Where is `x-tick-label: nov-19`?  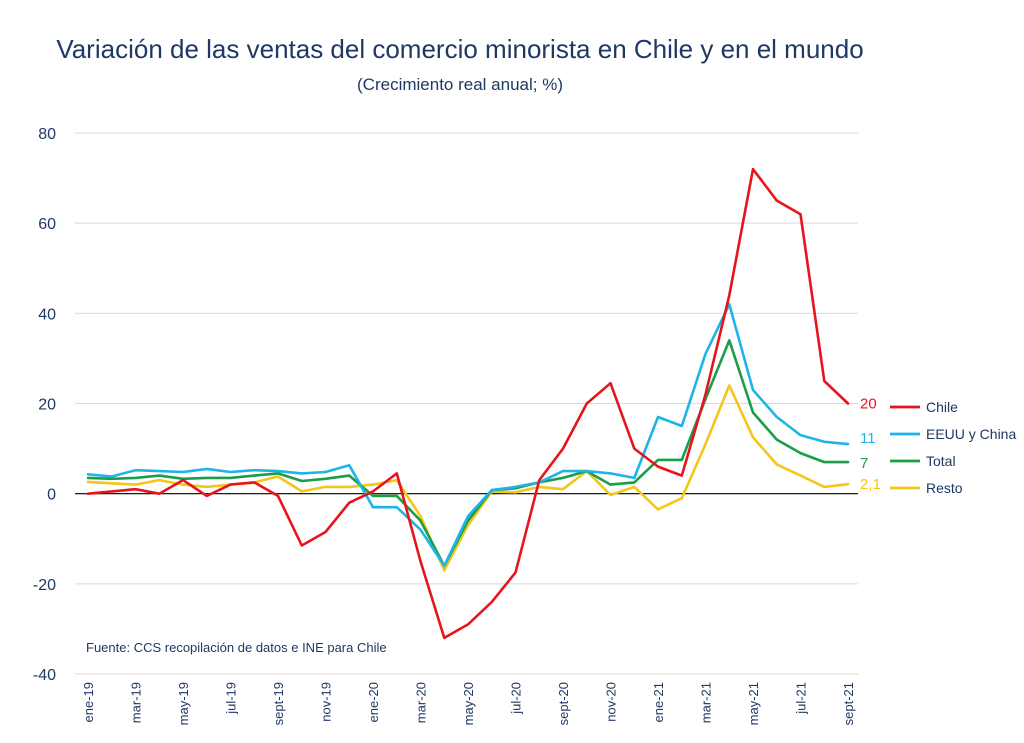 x-tick-label: nov-19 is located at coordinates (326, 702).